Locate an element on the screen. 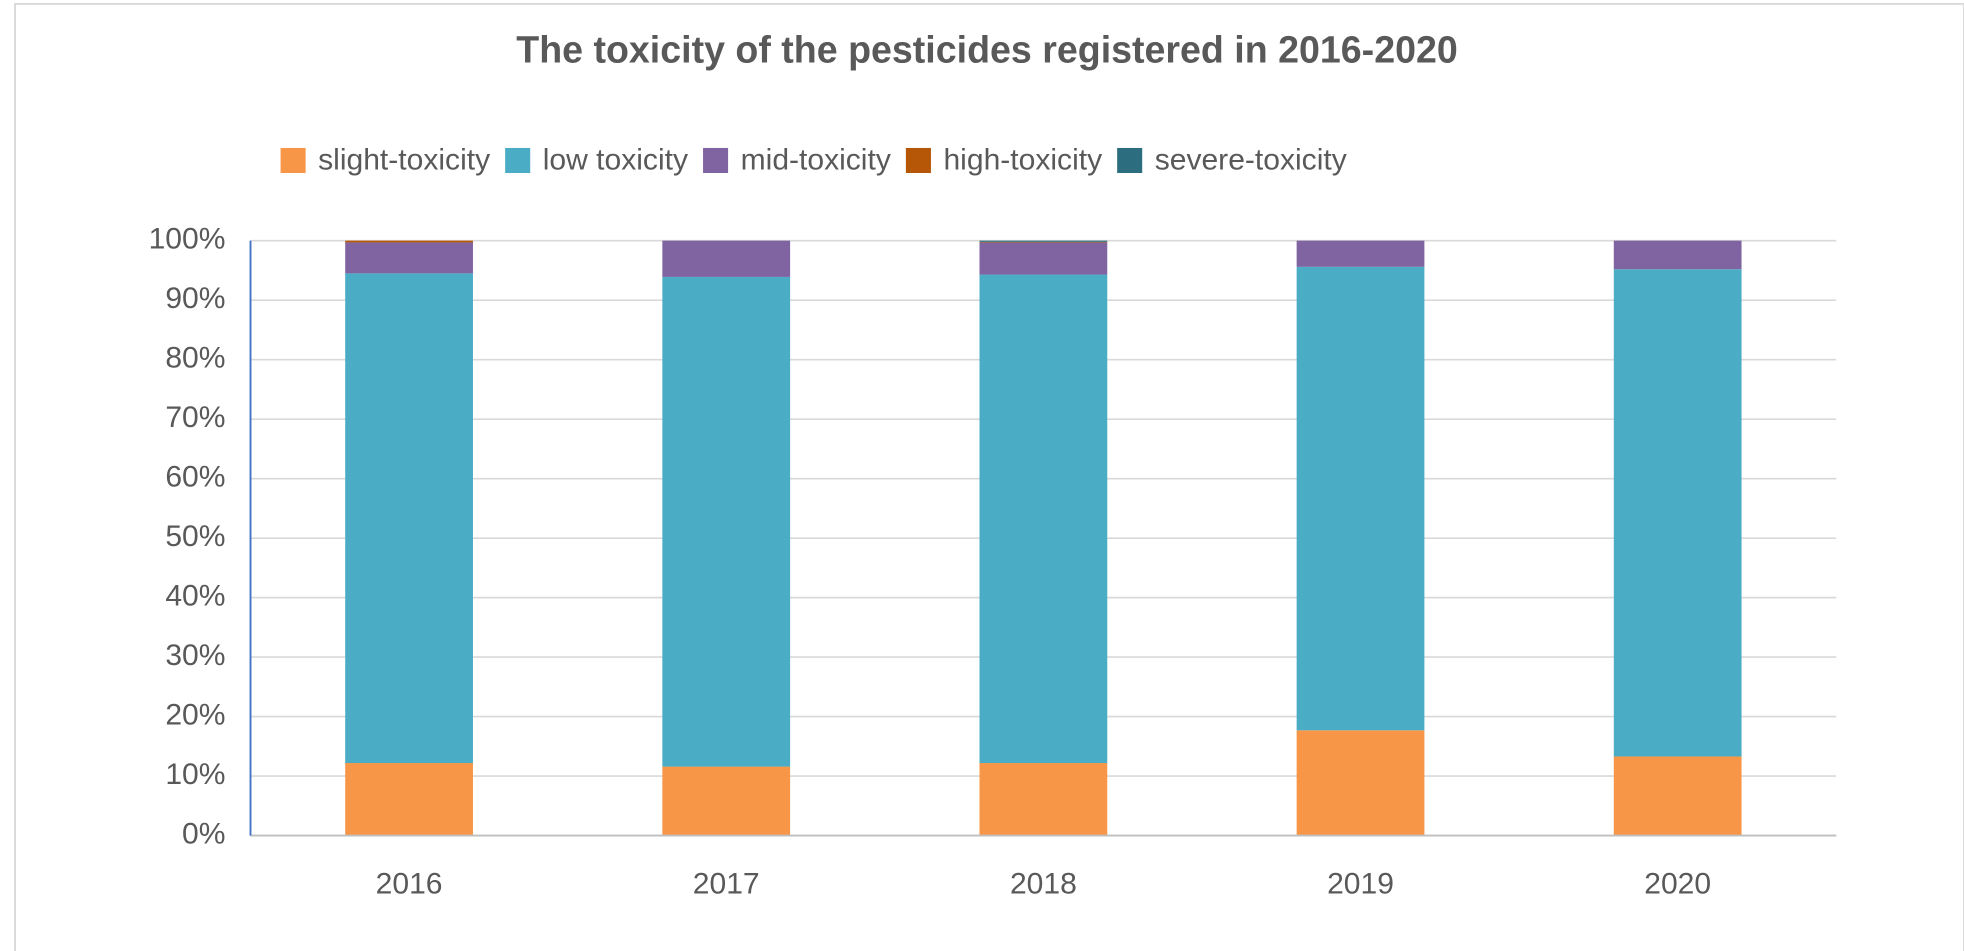 The height and width of the screenshot is (951, 1964). legend-label: slight-toxicity is located at coordinates (404, 160).